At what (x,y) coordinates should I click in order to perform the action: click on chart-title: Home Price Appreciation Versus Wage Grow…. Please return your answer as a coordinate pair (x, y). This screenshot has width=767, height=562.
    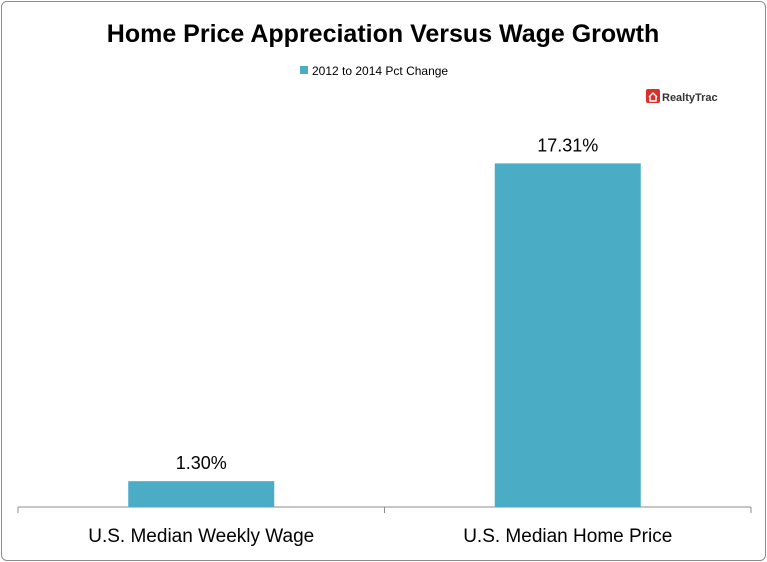
    Looking at the image, I should click on (383, 34).